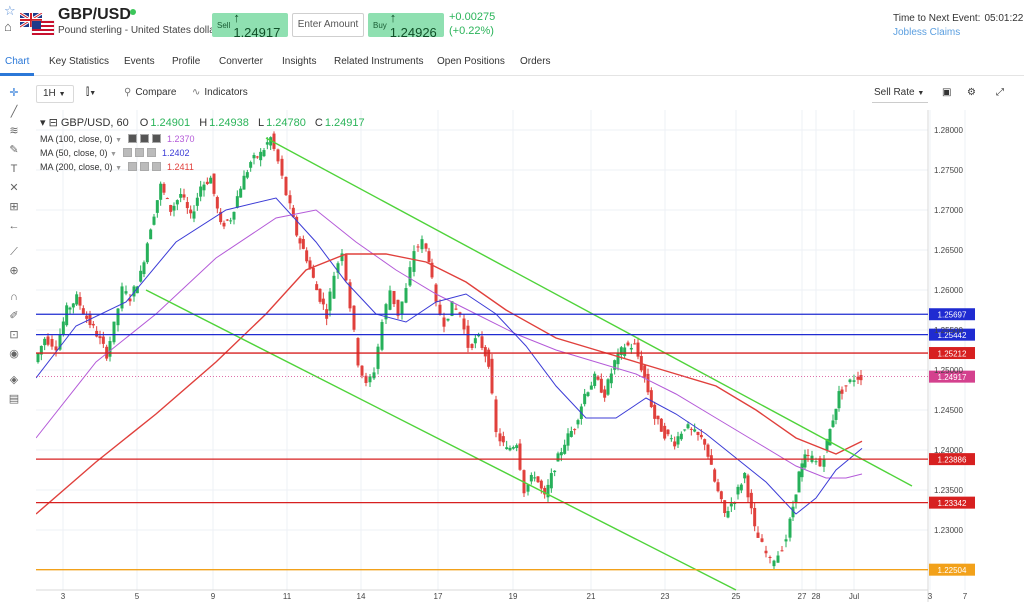 The height and width of the screenshot is (606, 1024). What do you see at coordinates (14, 188) in the screenshot?
I see `pattern-tool-icon: ✕` at bounding box center [14, 188].